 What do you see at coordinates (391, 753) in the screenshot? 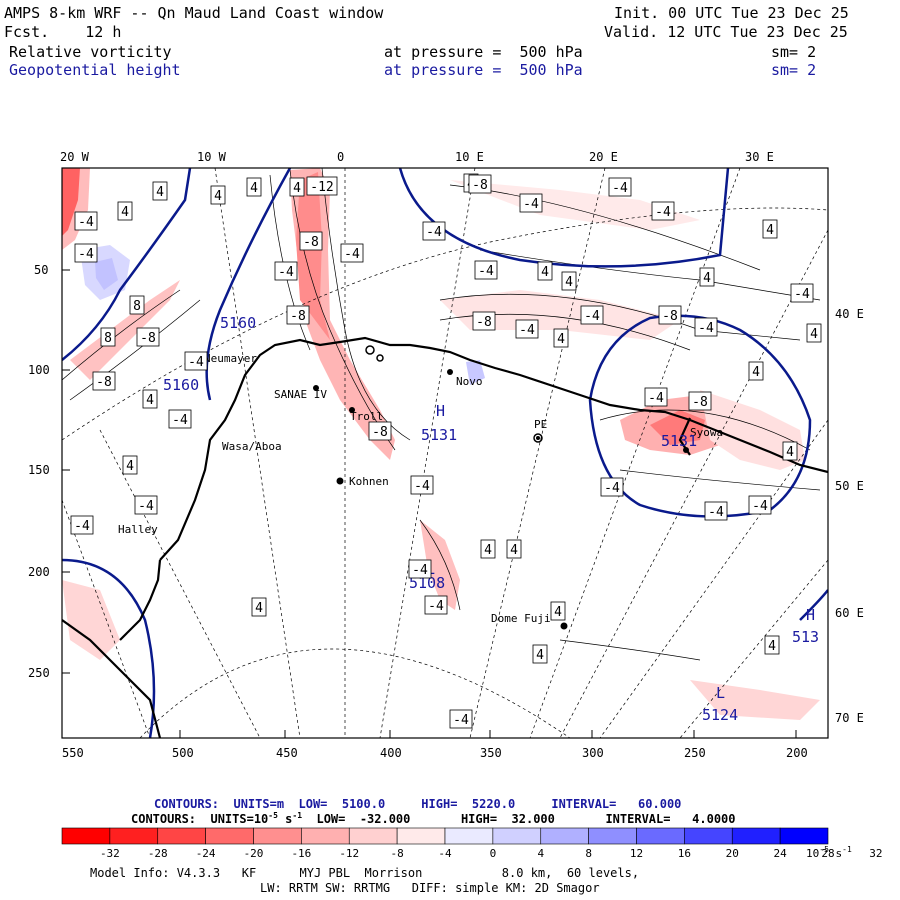
I see `x-axis-label: 400` at bounding box center [391, 753].